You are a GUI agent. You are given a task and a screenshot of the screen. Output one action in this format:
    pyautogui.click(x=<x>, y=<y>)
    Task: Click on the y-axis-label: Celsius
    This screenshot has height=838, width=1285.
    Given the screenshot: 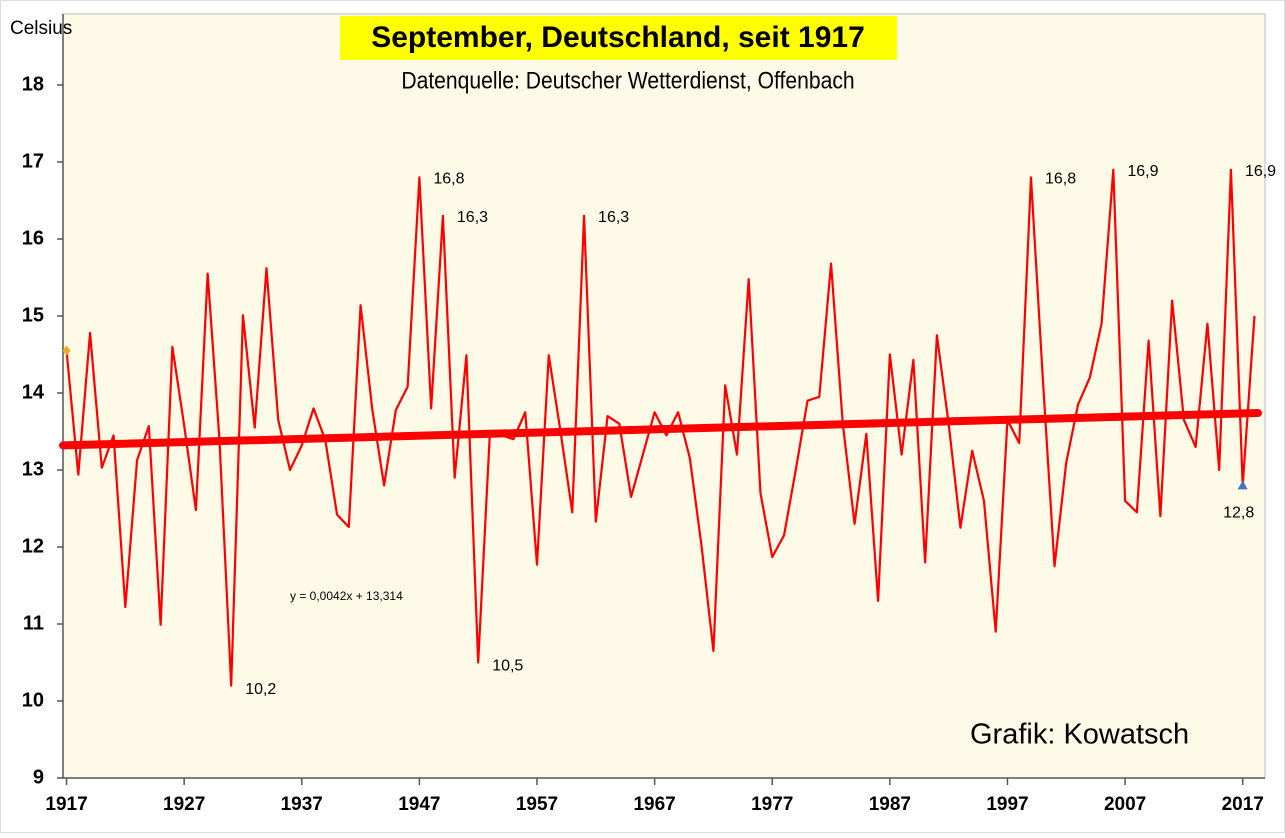 What is the action you would take?
    pyautogui.click(x=41, y=28)
    